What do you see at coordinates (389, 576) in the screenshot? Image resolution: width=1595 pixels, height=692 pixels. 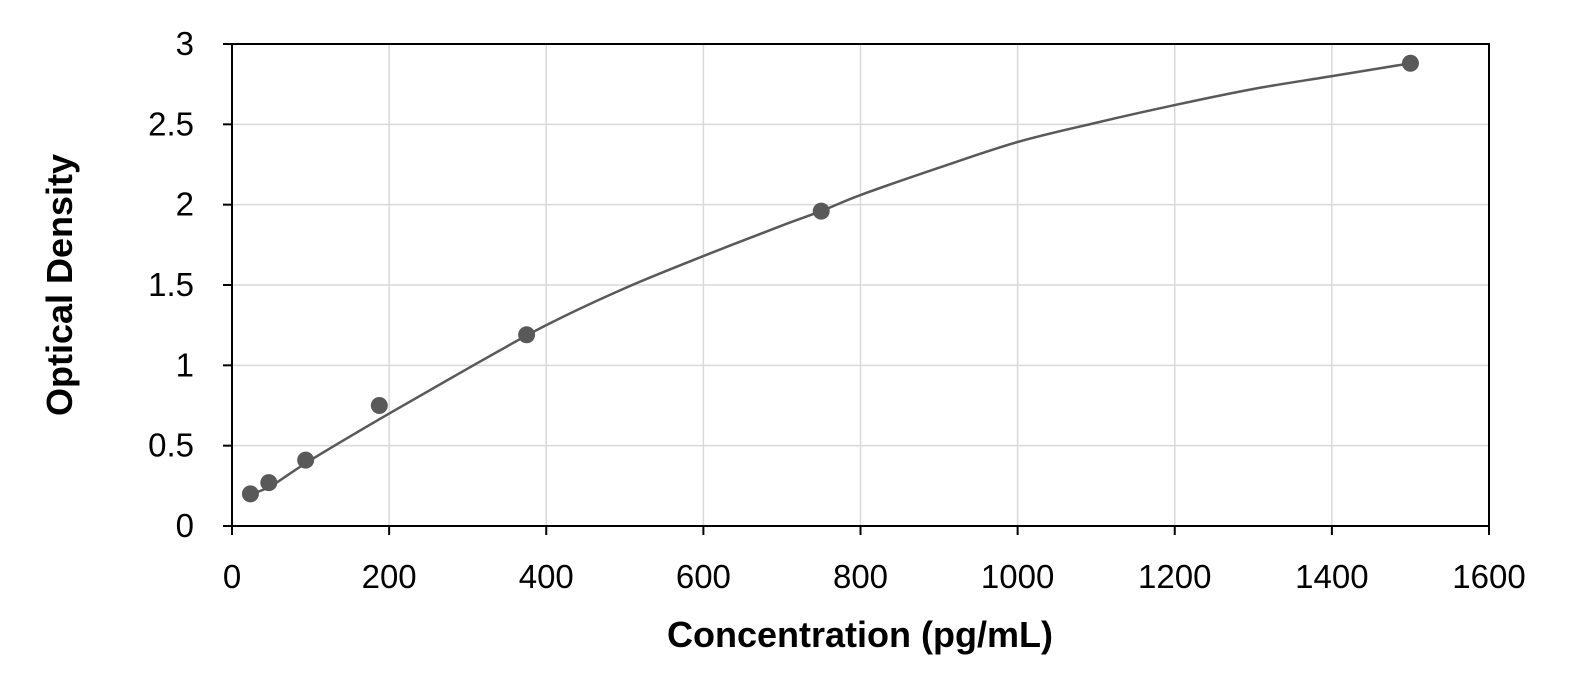 I see `x-tick-label: 200` at bounding box center [389, 576].